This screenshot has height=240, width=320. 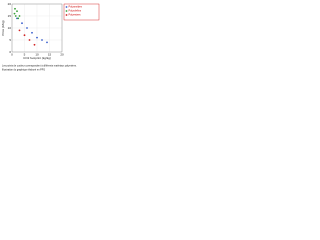 What do you see at coordinates (10, 4) in the screenshot?
I see `y-tick-label: 20` at bounding box center [10, 4].